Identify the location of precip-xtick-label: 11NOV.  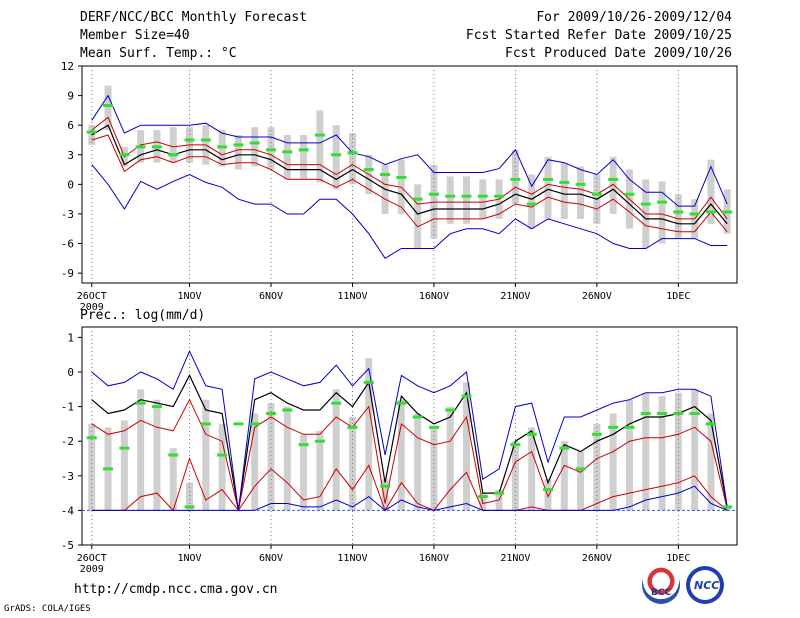
(352, 558).